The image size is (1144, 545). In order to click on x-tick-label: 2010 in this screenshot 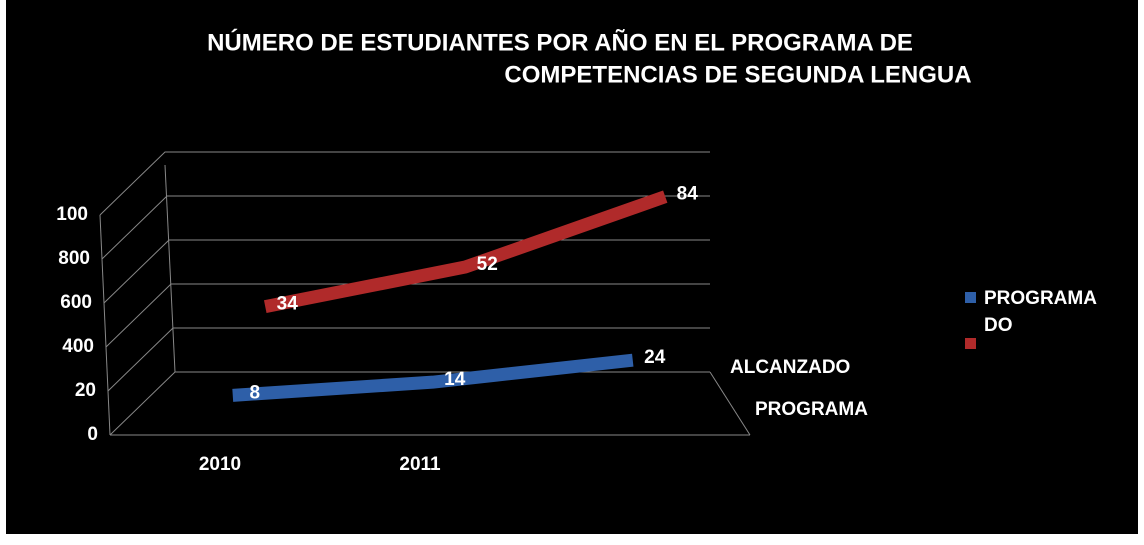, I will do `click(220, 464)`.